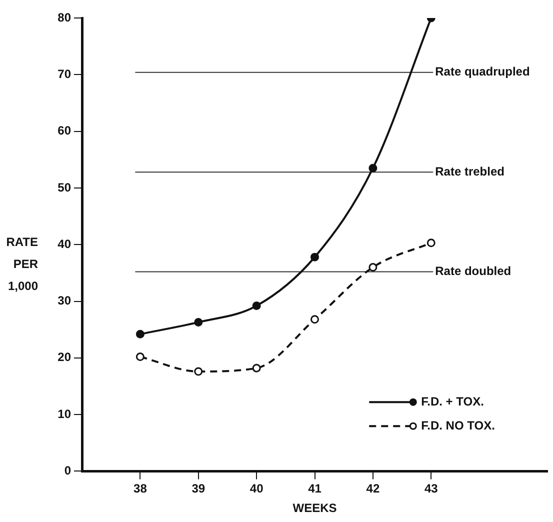  I want to click on y-tick-label: 40, so click(65, 243).